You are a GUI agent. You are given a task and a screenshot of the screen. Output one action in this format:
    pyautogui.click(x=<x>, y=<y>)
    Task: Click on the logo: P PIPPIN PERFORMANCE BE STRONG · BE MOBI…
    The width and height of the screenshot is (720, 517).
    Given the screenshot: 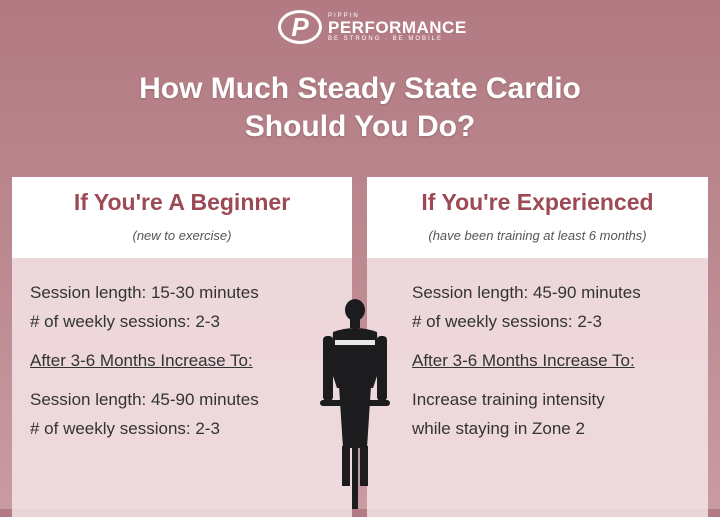 What is the action you would take?
    pyautogui.click(x=372, y=27)
    